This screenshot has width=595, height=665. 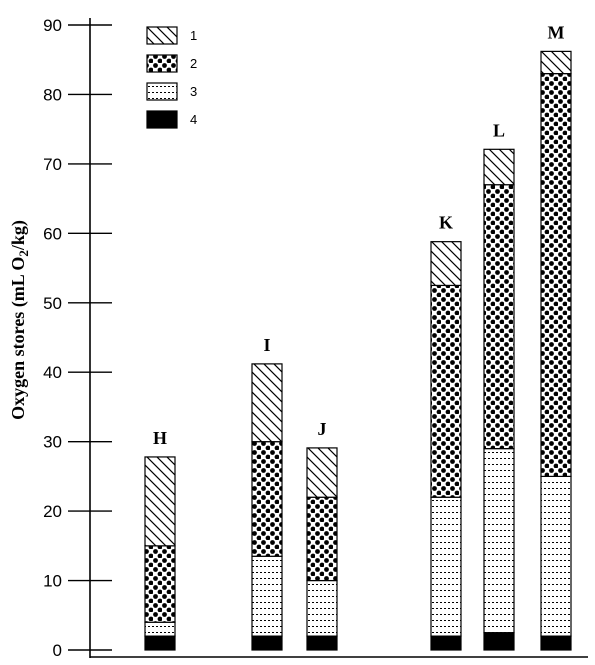 I want to click on legend-item-1: 1, so click(x=171, y=35).